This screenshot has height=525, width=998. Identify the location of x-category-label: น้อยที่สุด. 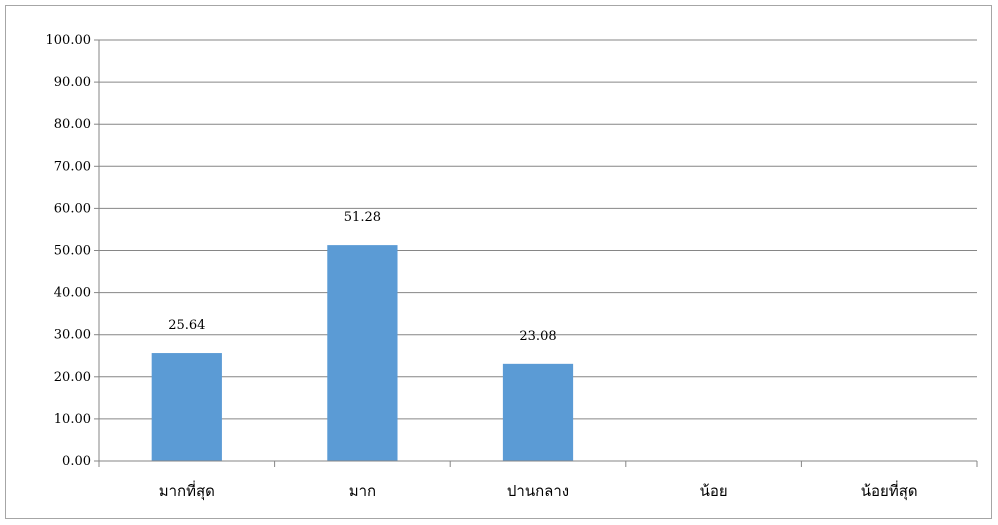
(889, 490).